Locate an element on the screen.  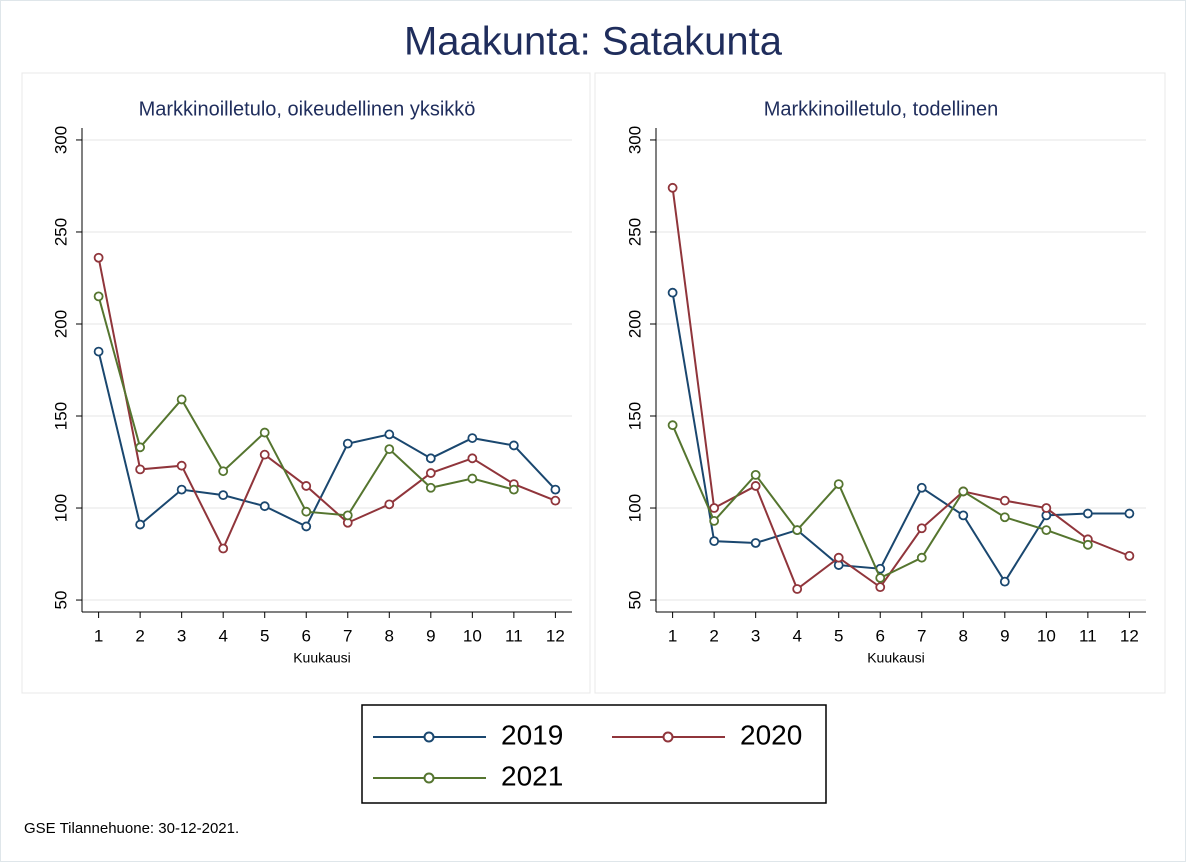
legend-label: 2020 is located at coordinates (771, 734).